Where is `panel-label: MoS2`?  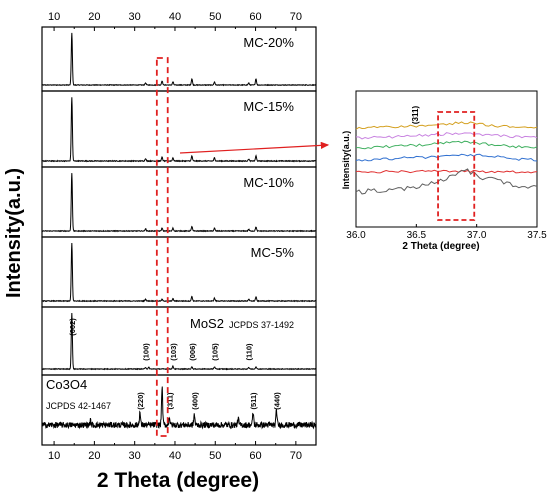 panel-label: MoS2 is located at coordinates (207, 323).